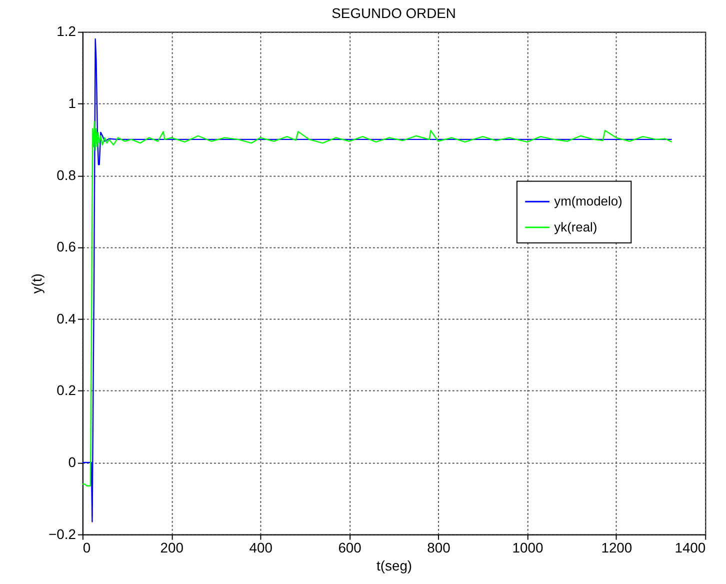 The image size is (726, 584). I want to click on legend-label: yk(real), so click(576, 226).